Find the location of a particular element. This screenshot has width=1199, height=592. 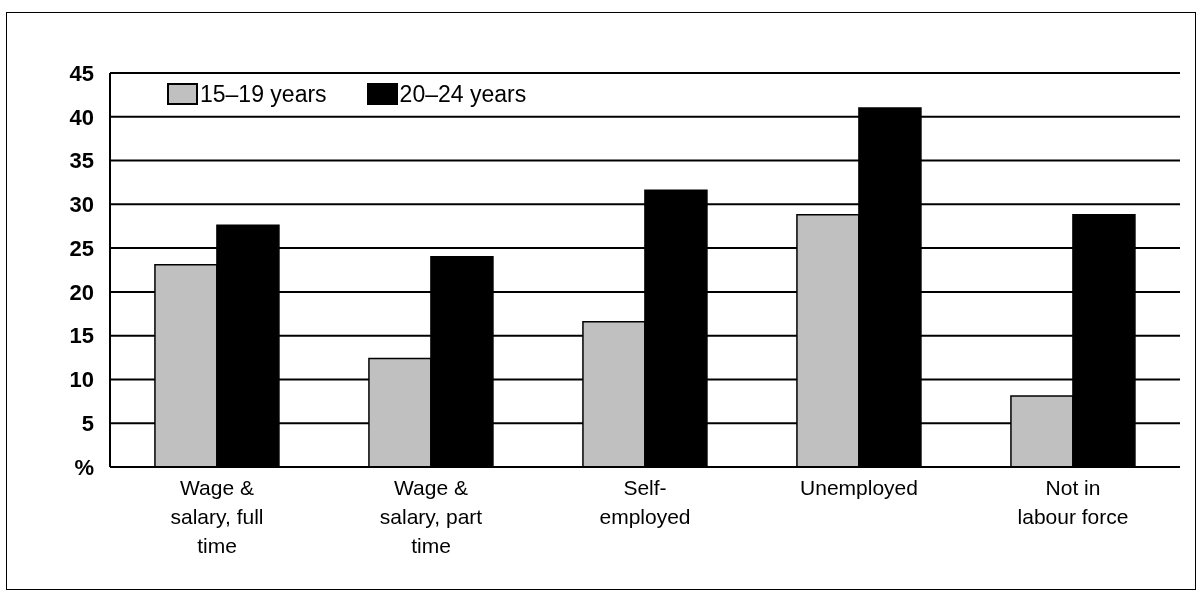

y-tick-label: 20 is located at coordinates (81, 292).